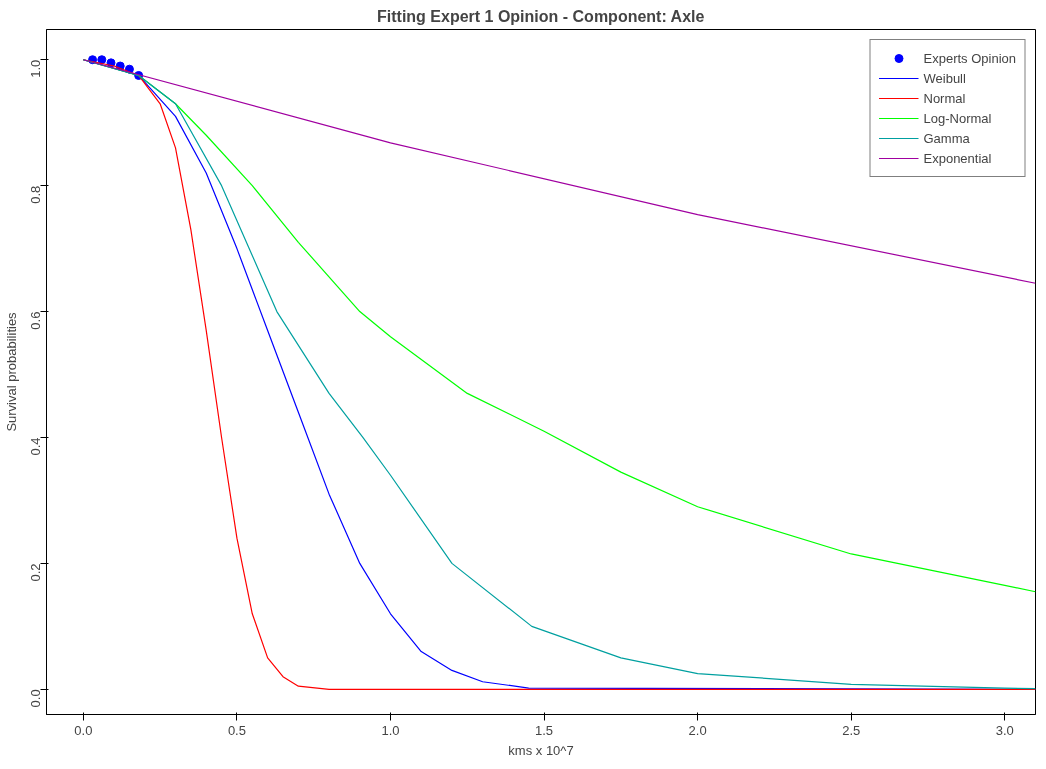 Image resolution: width=1046 pixels, height=769 pixels. I want to click on legend-label: Gamma, so click(946, 138).